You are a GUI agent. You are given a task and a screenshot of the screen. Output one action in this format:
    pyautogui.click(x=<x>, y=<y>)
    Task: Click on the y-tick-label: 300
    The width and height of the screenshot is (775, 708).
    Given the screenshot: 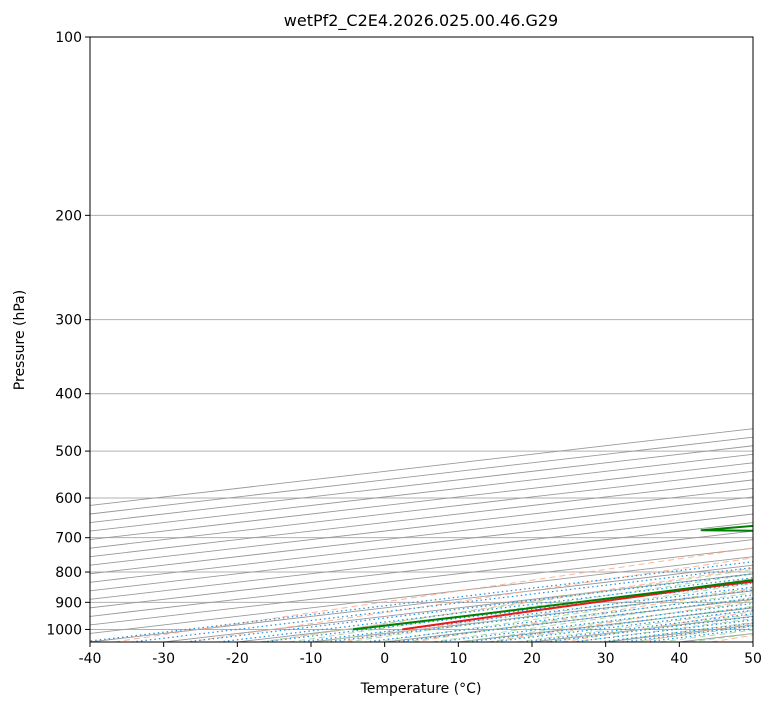 What is the action you would take?
    pyautogui.click(x=68, y=321)
    